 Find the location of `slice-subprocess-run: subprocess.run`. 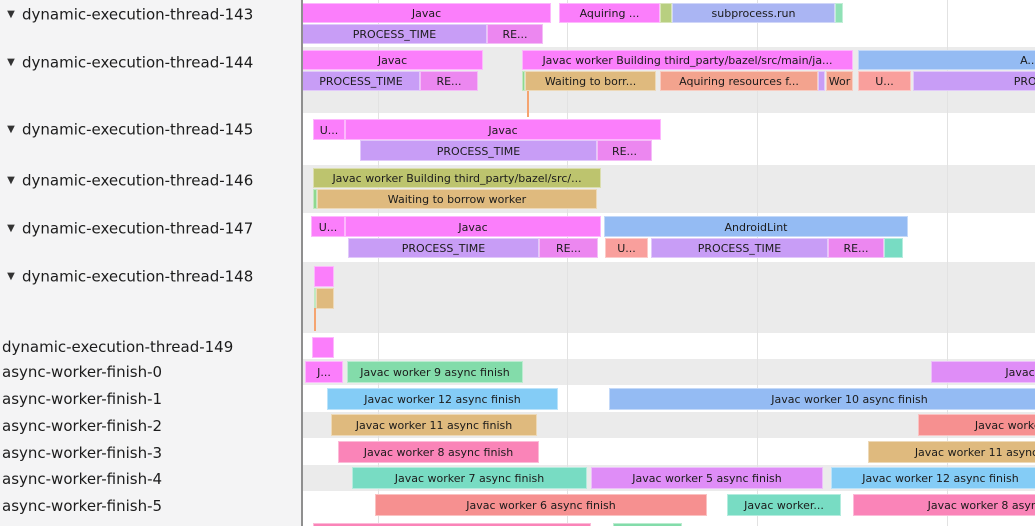

slice-subprocess-run: subprocess.run is located at coordinates (753, 13).